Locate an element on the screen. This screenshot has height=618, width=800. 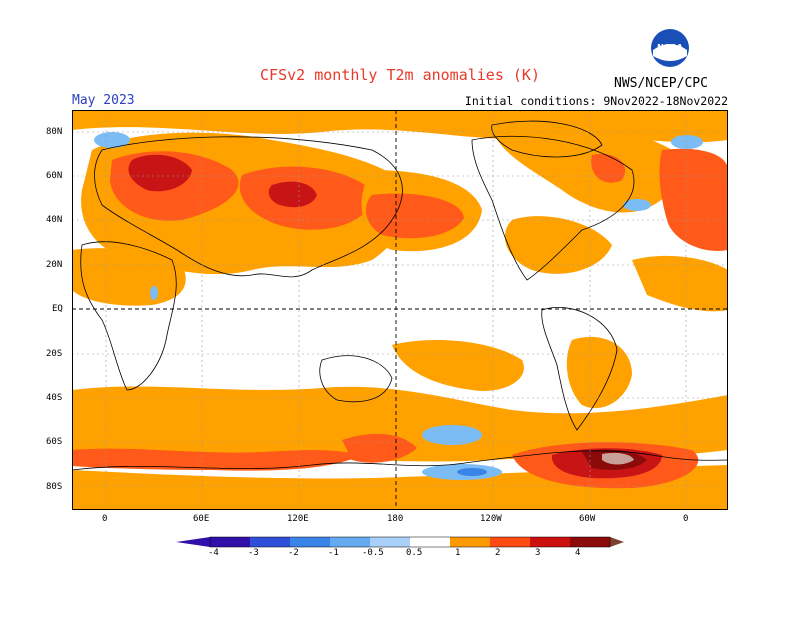
coast-antarctica is located at coordinates (400, 460).